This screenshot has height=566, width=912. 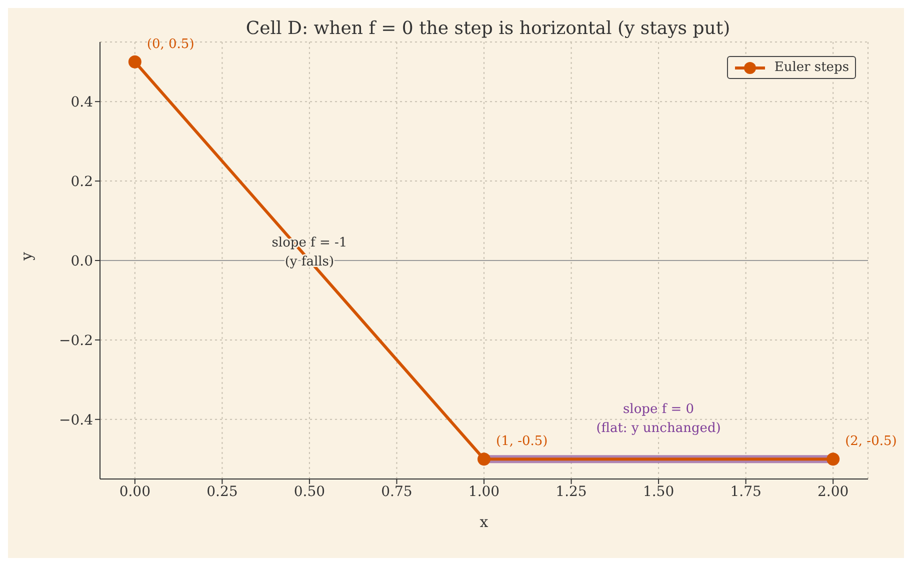 What do you see at coordinates (484, 492) in the screenshot?
I see `x-tick-label: 1.00` at bounding box center [484, 492].